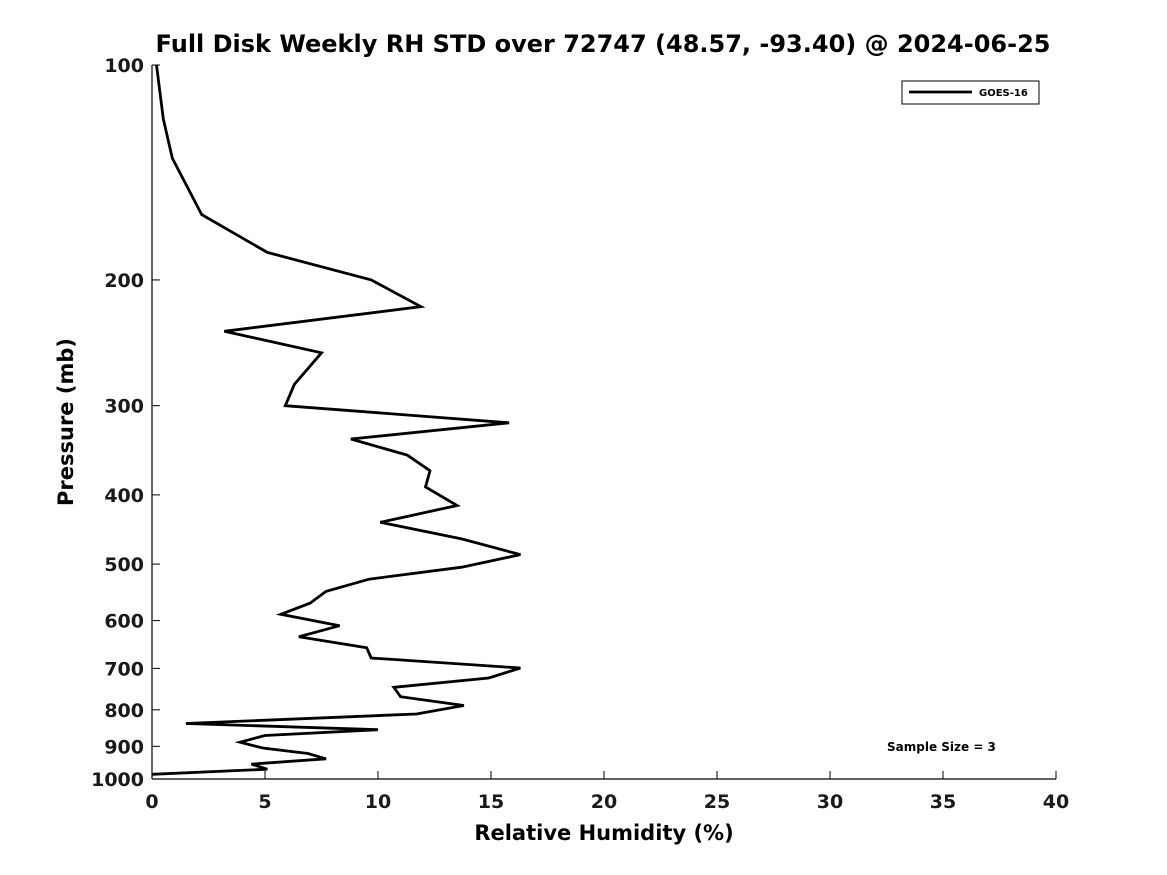 This screenshot has width=1167, height=875. Describe the element at coordinates (491, 802) in the screenshot. I see `x-tick-label: 15` at that location.